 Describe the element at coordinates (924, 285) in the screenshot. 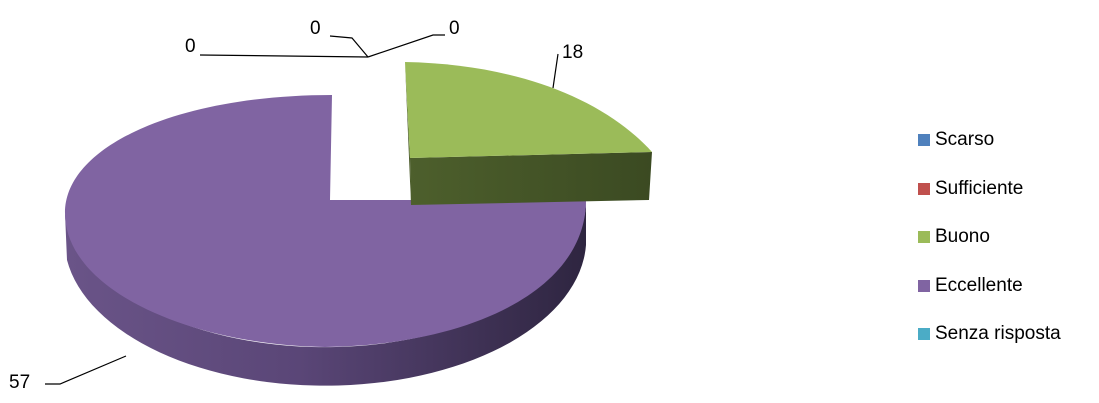

I see `legend-swatch-eccellente` at that location.